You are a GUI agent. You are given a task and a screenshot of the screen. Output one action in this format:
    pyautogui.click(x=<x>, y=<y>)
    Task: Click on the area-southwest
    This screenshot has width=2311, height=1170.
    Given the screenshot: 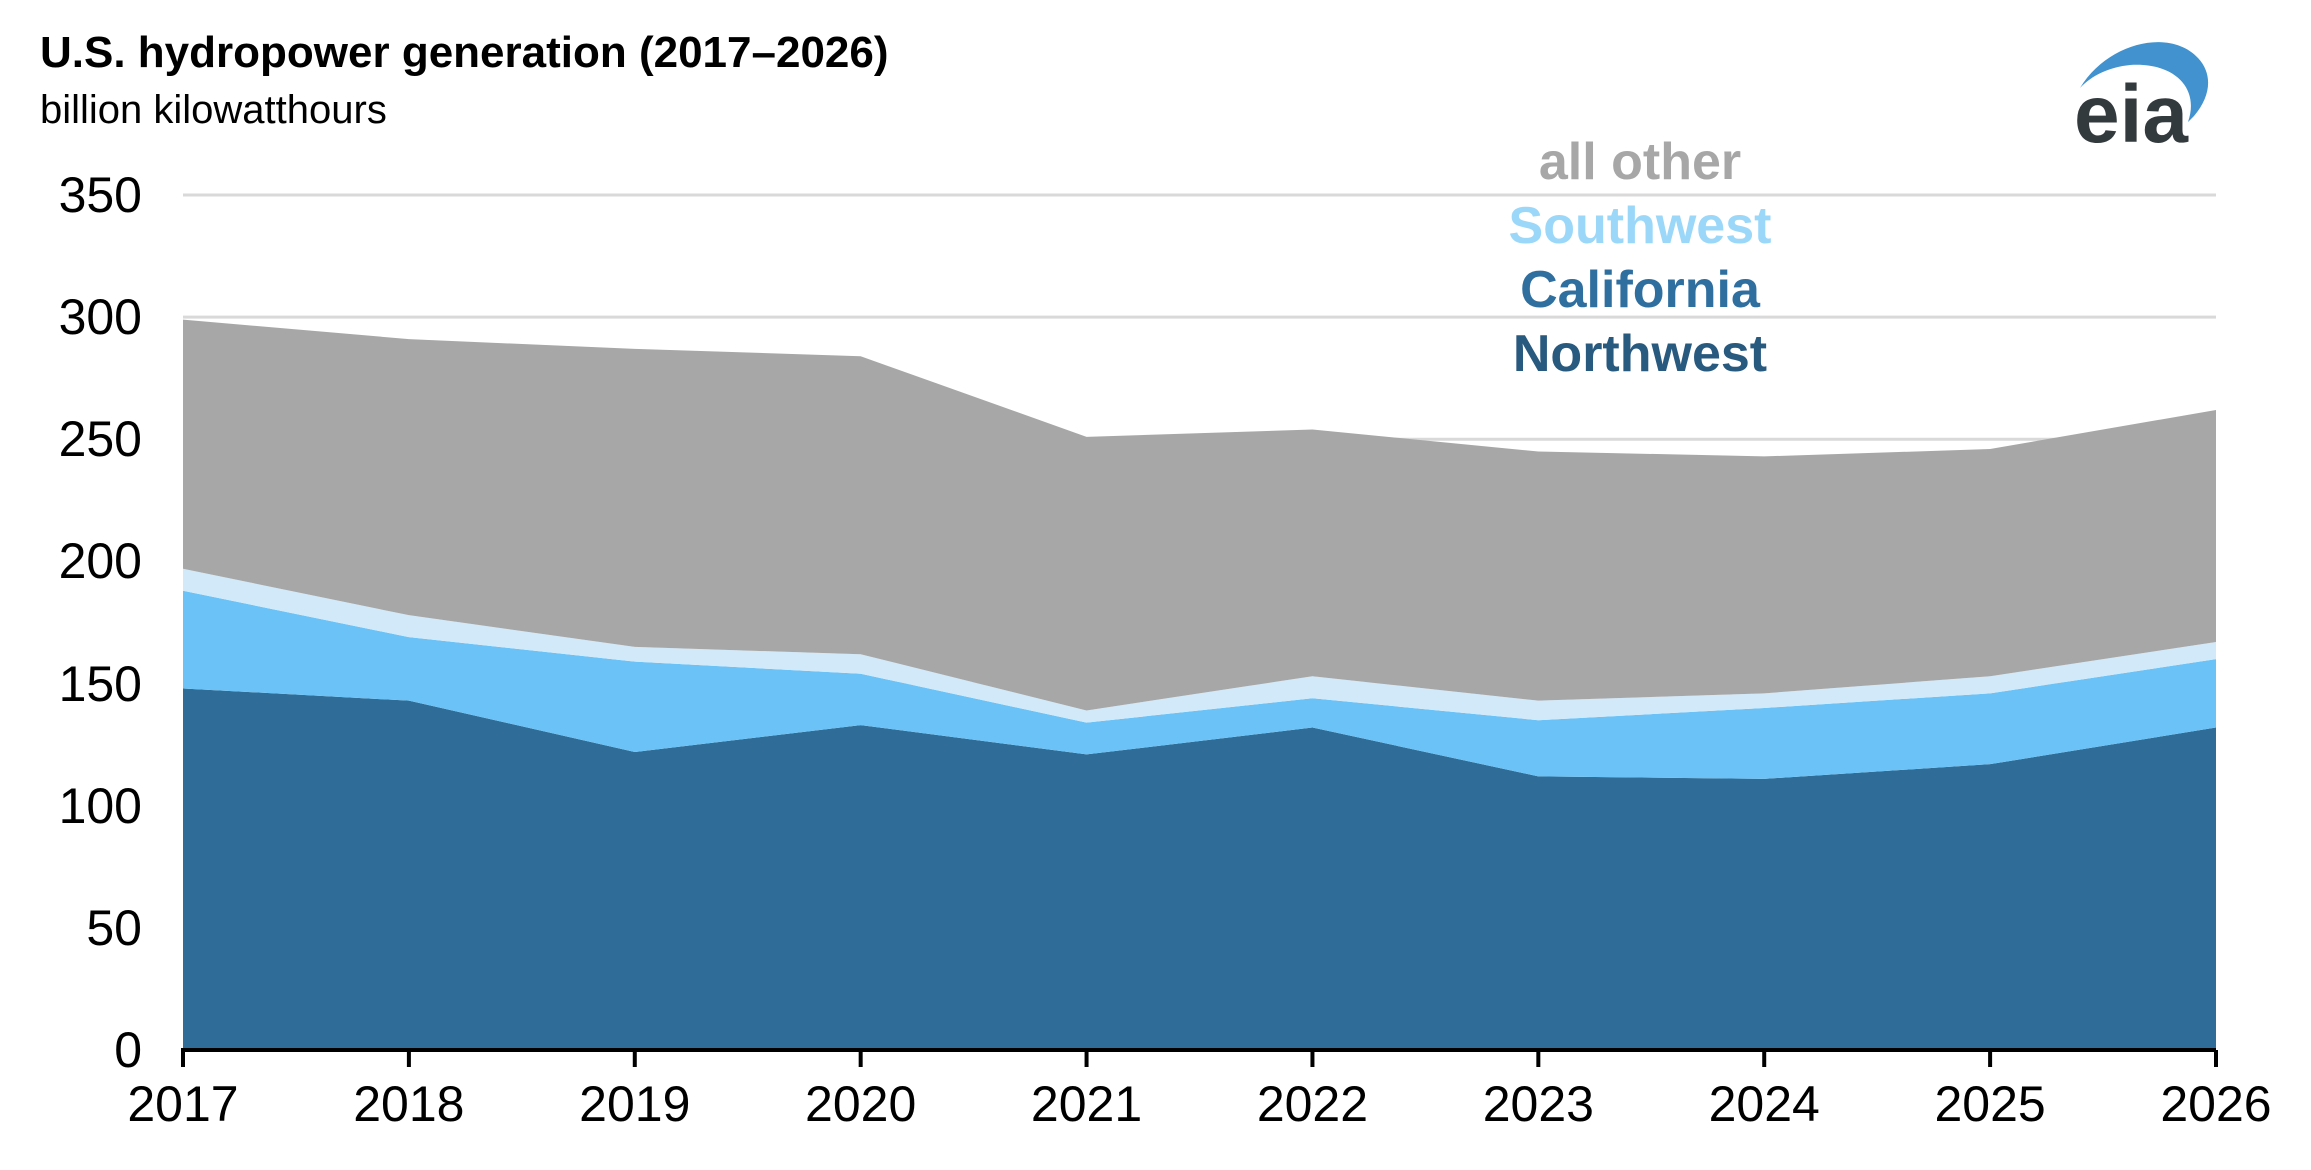 What is the action you would take?
    pyautogui.click(x=1199, y=645)
    